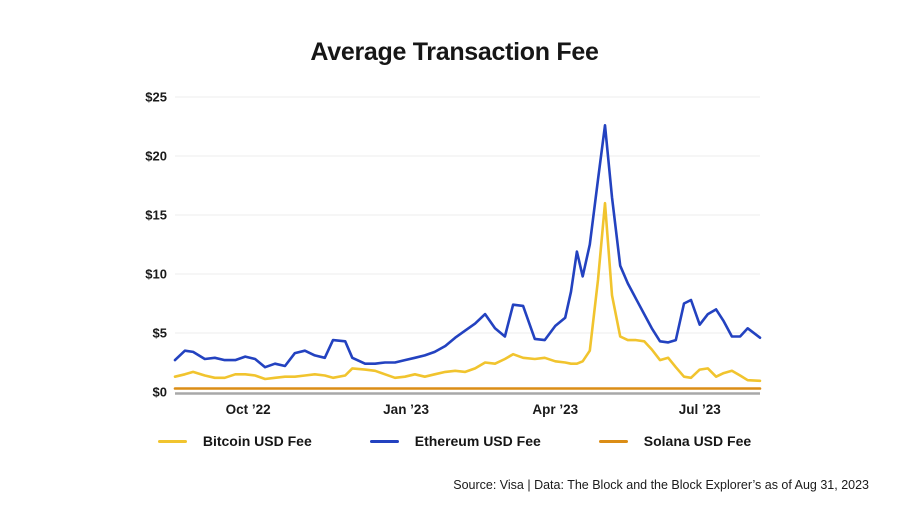 The image size is (909, 507). I want to click on legend-item-bitcoin: Bitcoin USD Fee, so click(234, 441).